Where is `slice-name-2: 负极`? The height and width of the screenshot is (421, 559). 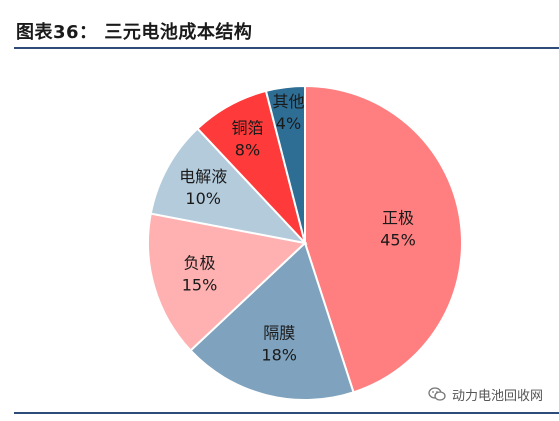 slice-name-2: 负极 is located at coordinates (199, 263).